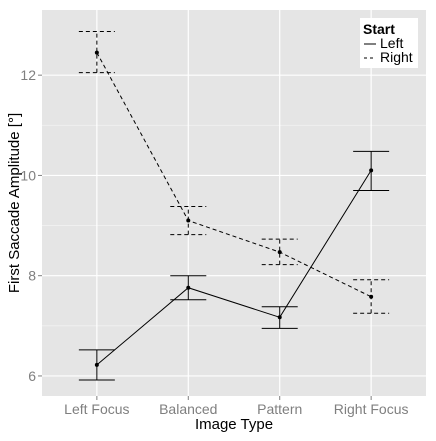  What do you see at coordinates (396, 57) in the screenshot?
I see `legend-label-right: Right` at bounding box center [396, 57].